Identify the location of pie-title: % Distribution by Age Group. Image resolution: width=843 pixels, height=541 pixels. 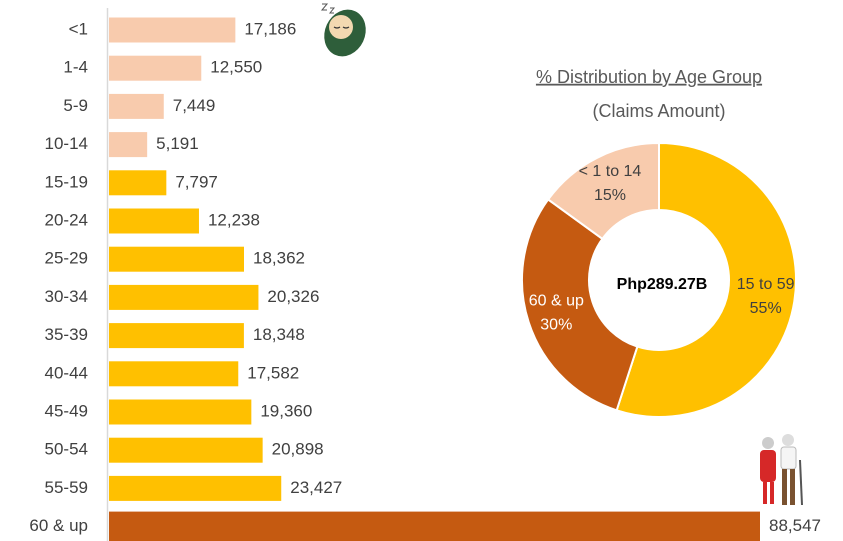
(649, 77).